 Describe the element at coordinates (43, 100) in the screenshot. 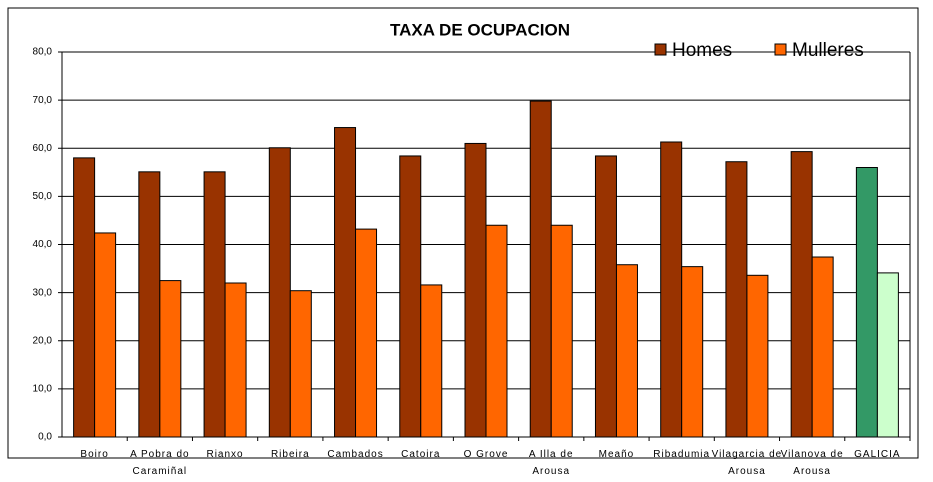

I see `y-tick-label: 70,0` at that location.